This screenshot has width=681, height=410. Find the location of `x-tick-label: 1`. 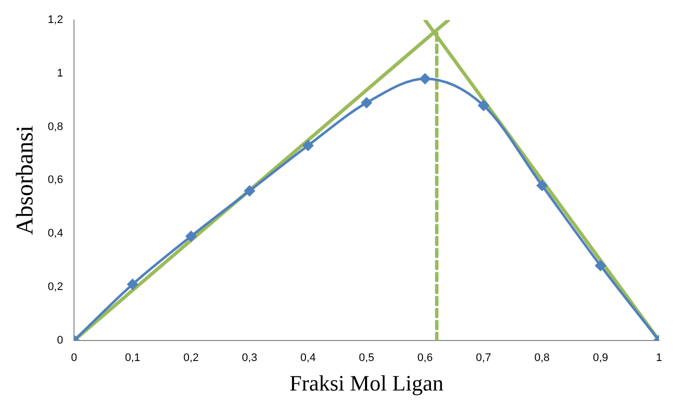

x-tick-label: 1 is located at coordinates (659, 358).